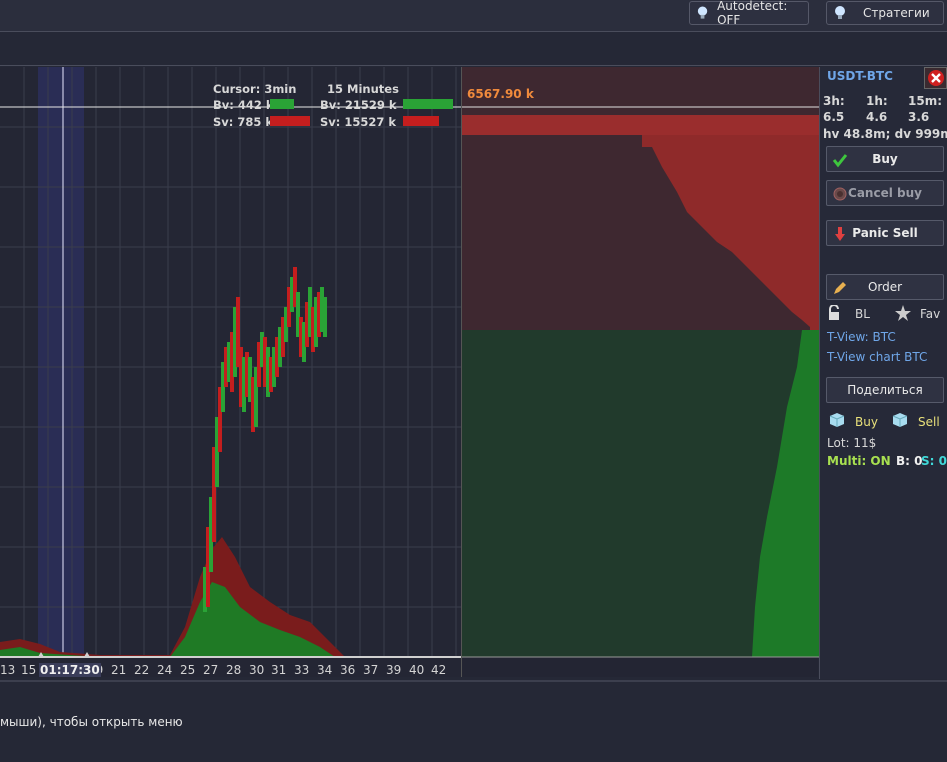 This screenshot has height=762, width=947. Describe the element at coordinates (866, 422) in the screenshot. I see `cube-buy-label: Buy` at that location.